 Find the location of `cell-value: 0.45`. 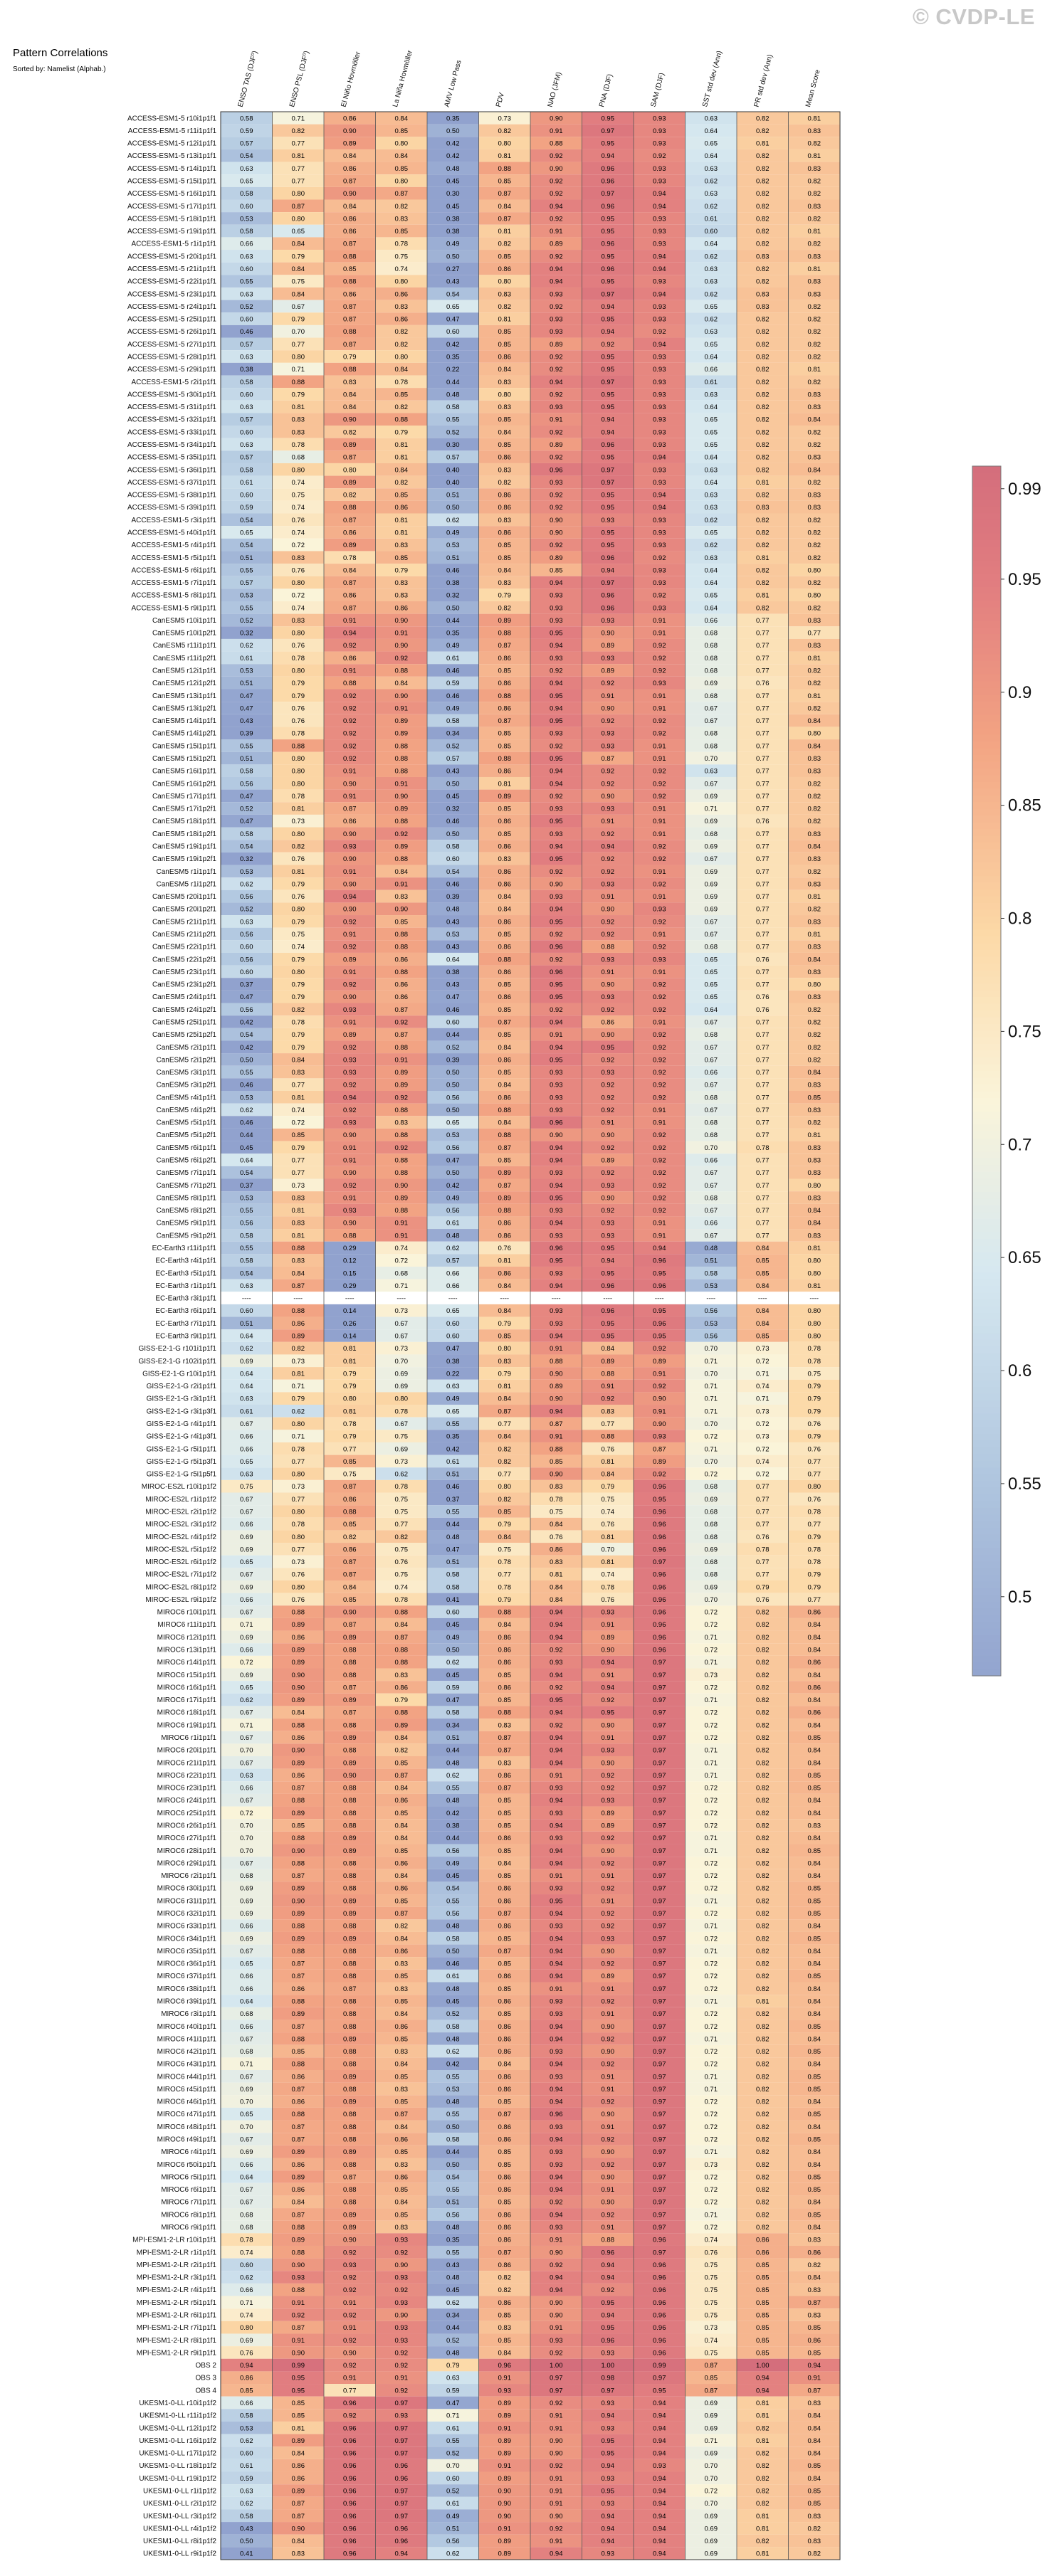

cell-value: 0.45 is located at coordinates (453, 182).